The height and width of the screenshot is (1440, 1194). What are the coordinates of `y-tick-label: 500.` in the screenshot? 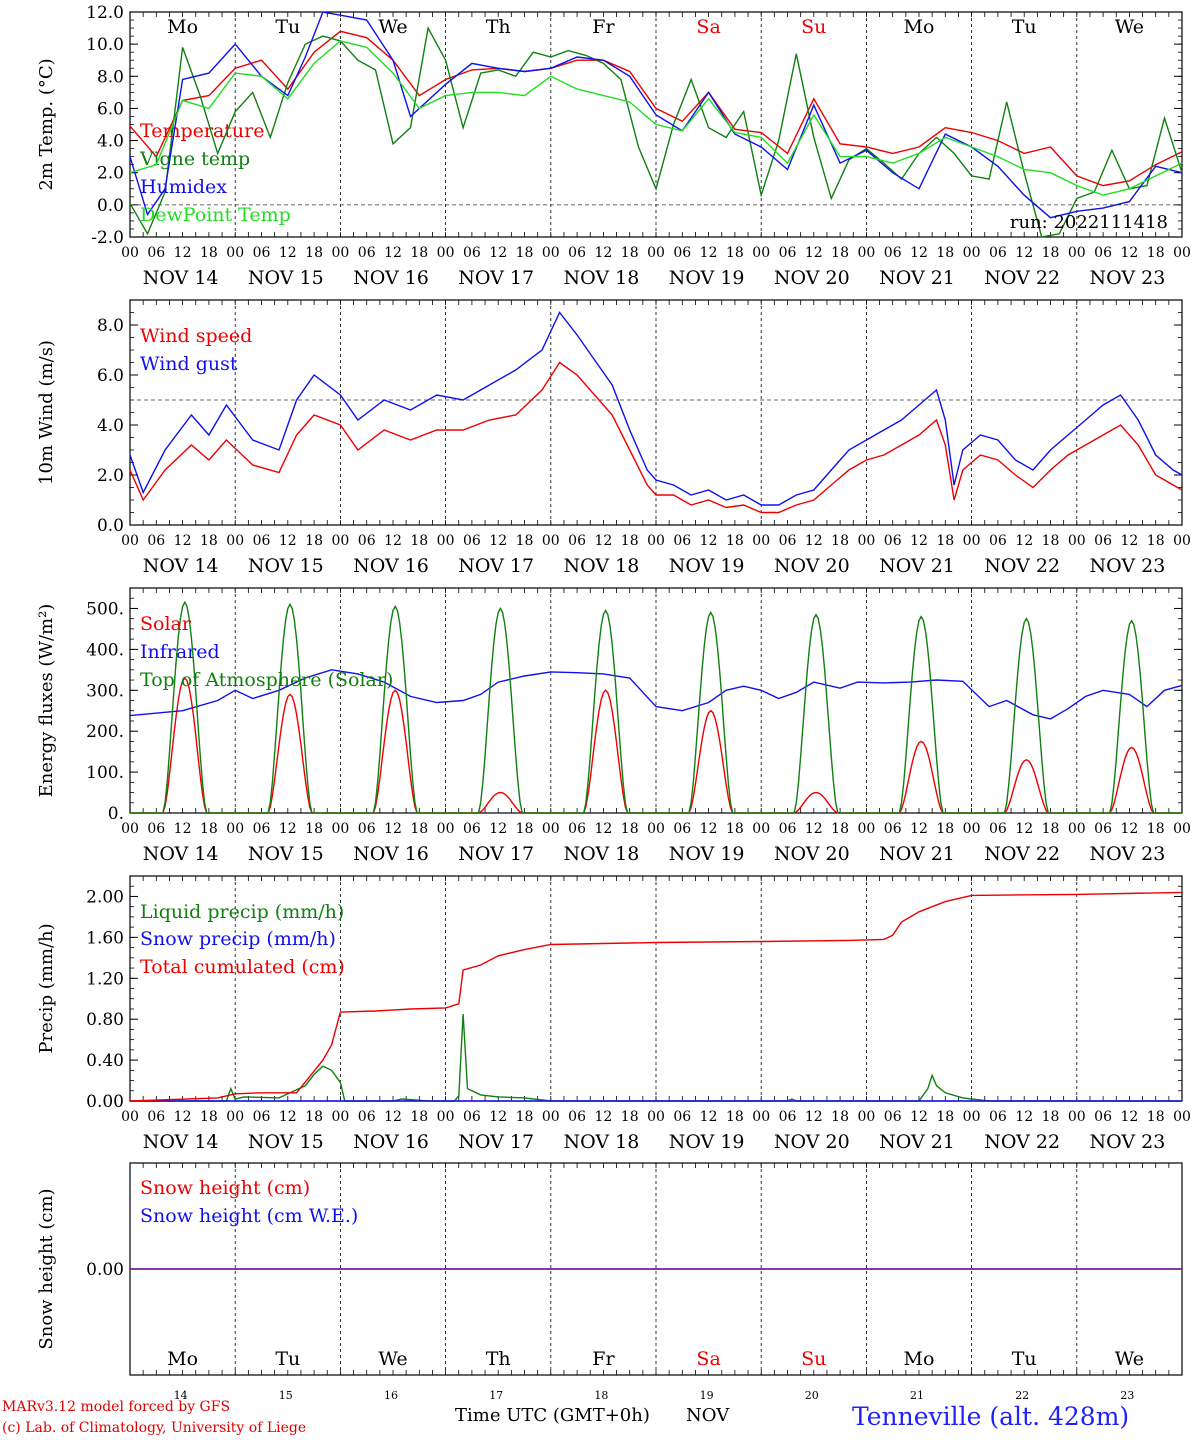 It's located at (105, 609).